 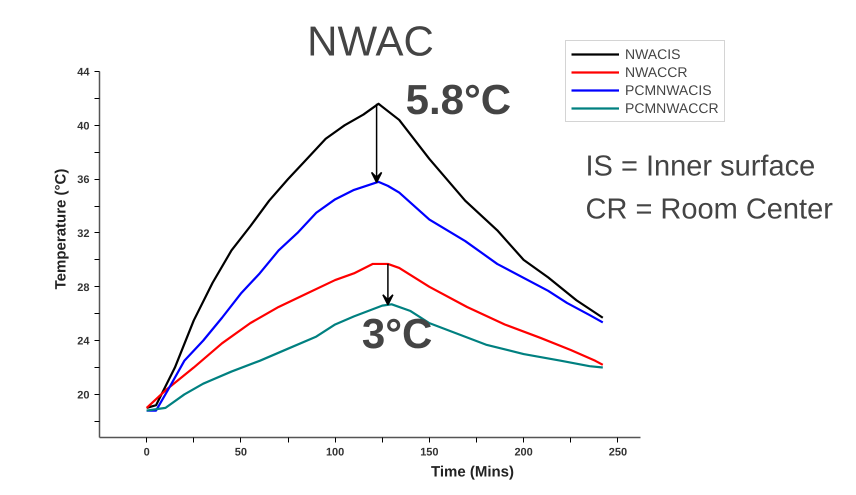 I want to click on annotation: 5.8°C, so click(x=459, y=99).